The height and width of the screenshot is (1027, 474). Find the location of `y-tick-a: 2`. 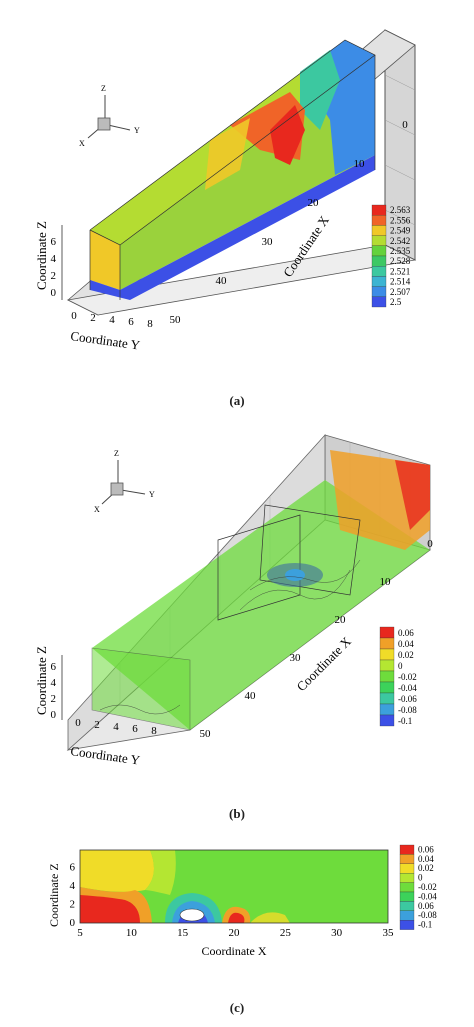

y-tick-a: 2 is located at coordinates (93, 318).